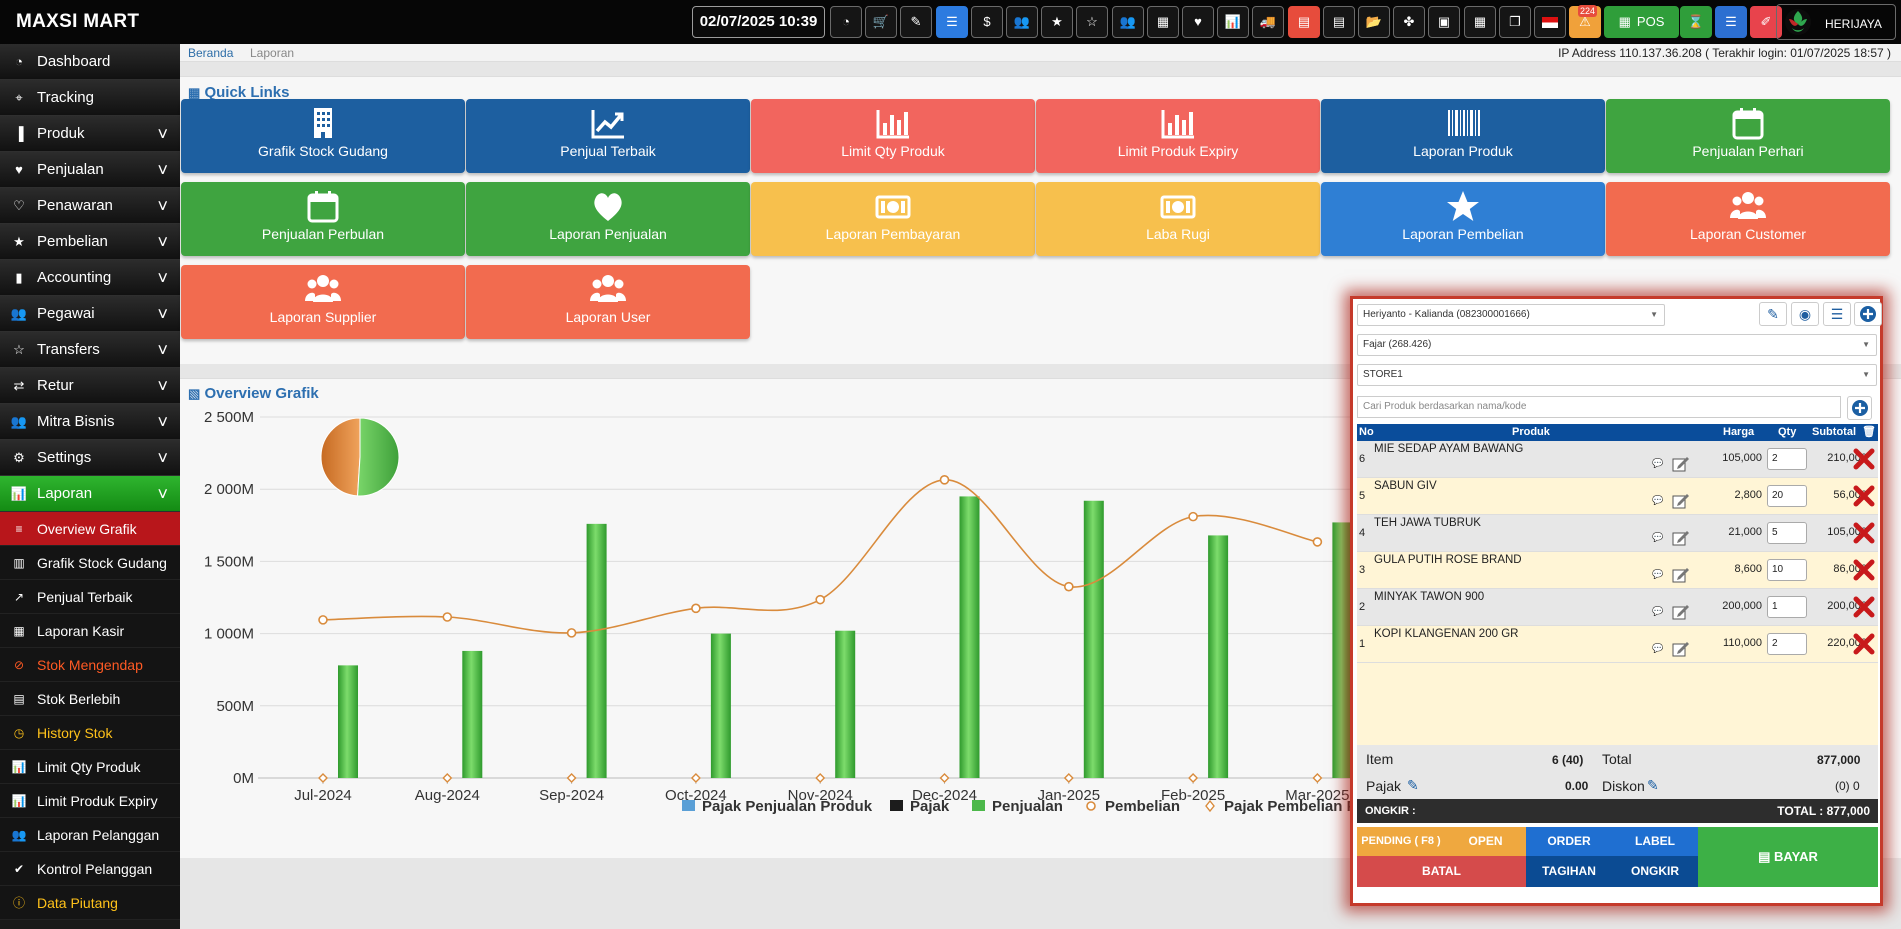  What do you see at coordinates (1233, 22) in the screenshot?
I see `topbar-chart-button: 📊` at bounding box center [1233, 22].